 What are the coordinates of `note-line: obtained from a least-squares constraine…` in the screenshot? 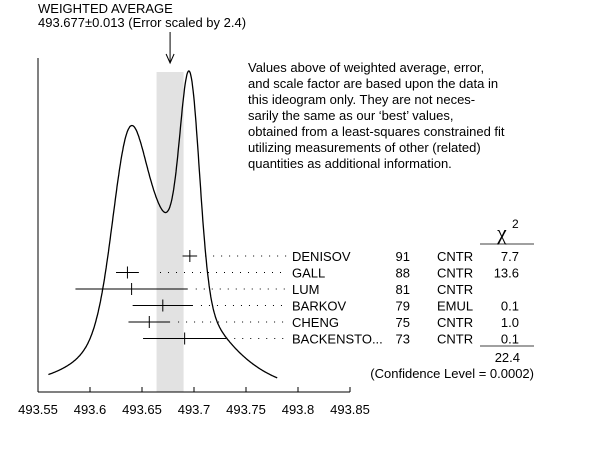 It's located at (398, 132).